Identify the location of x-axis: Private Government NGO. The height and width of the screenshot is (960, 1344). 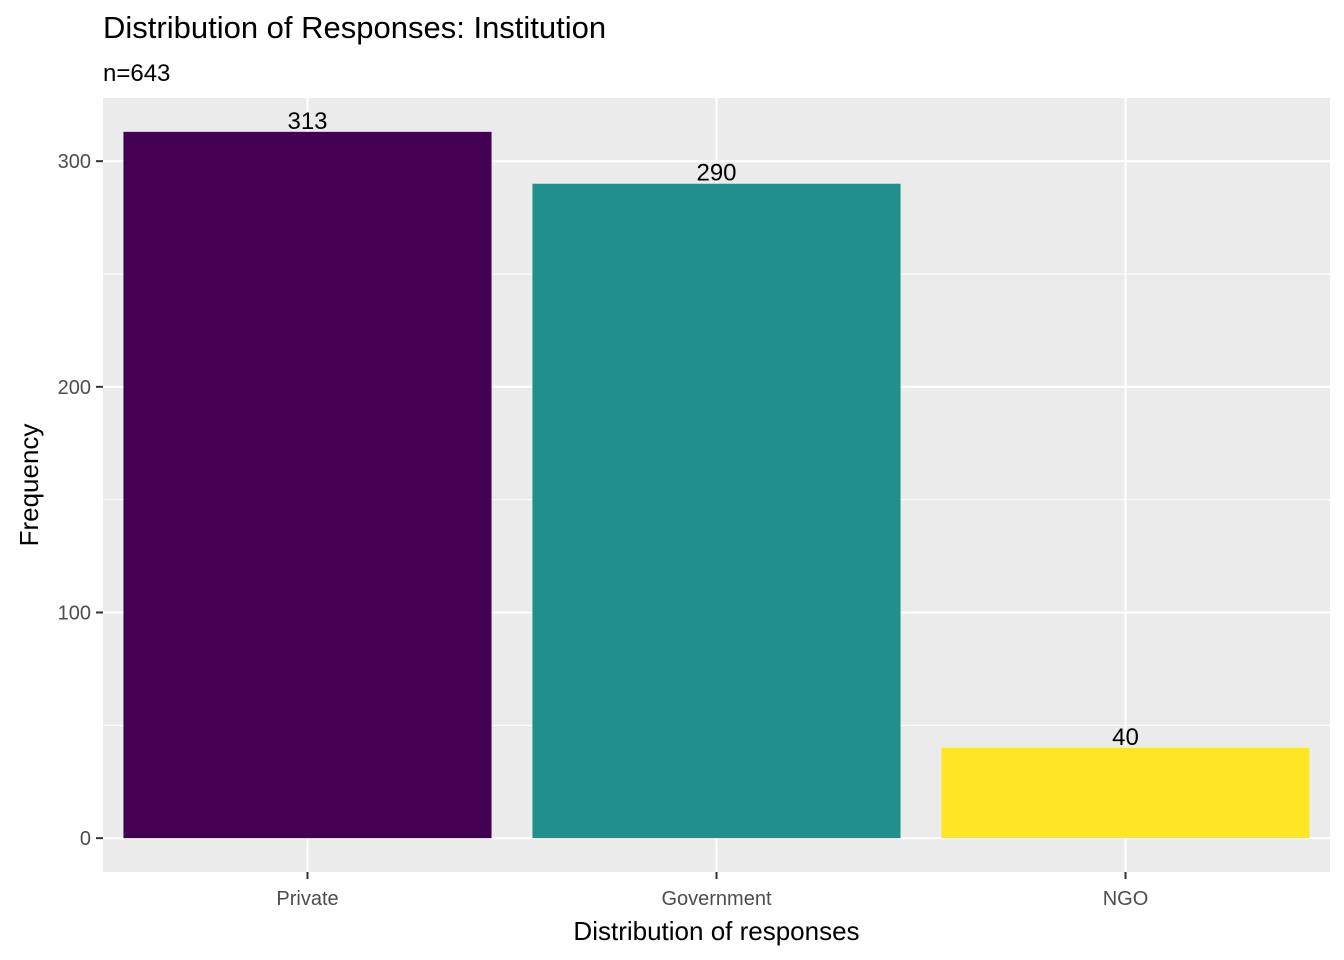
(712, 891).